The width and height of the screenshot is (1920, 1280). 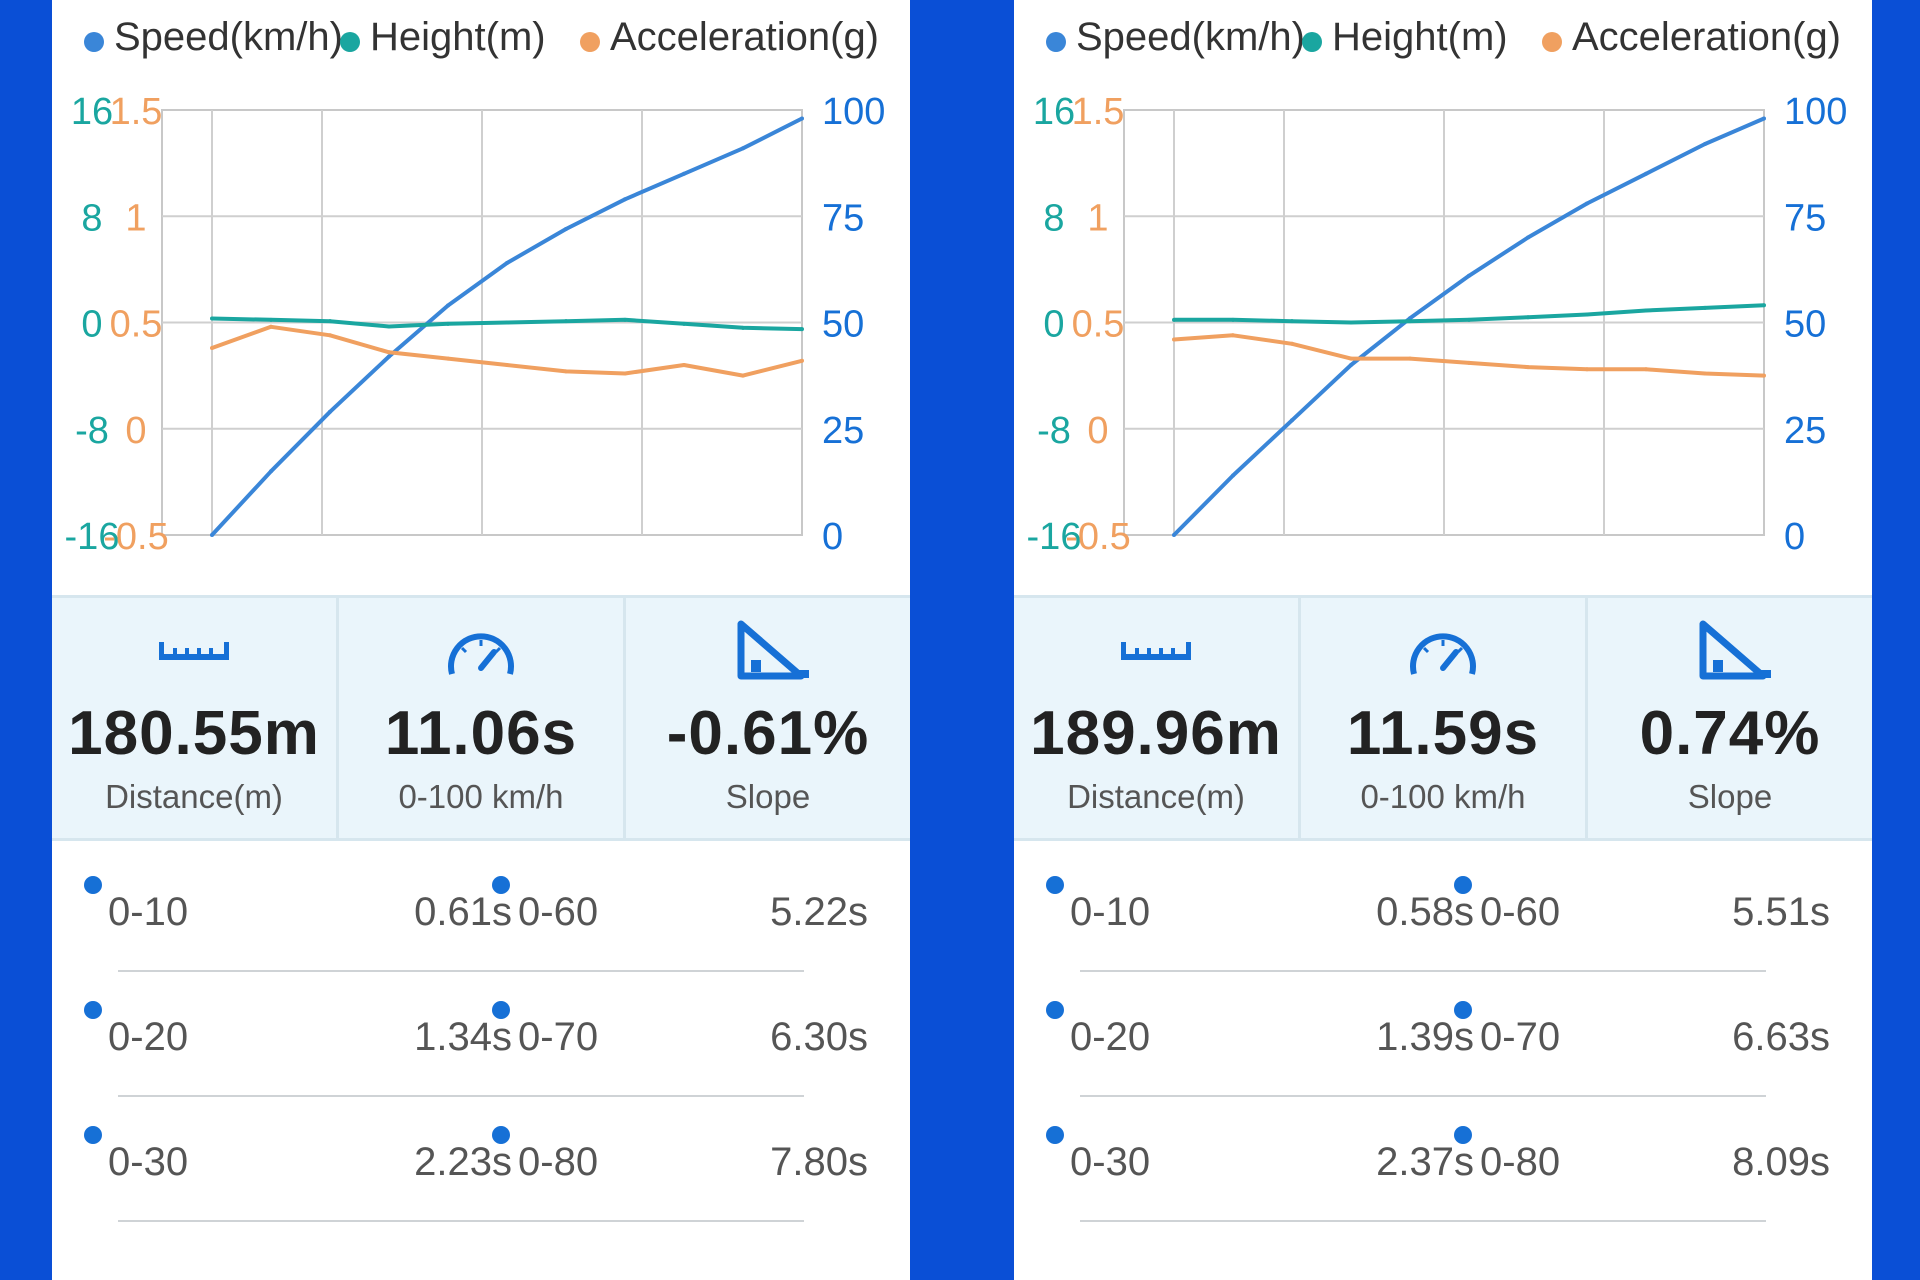 I want to click on distance-label: Distance(m), so click(x=1156, y=796).